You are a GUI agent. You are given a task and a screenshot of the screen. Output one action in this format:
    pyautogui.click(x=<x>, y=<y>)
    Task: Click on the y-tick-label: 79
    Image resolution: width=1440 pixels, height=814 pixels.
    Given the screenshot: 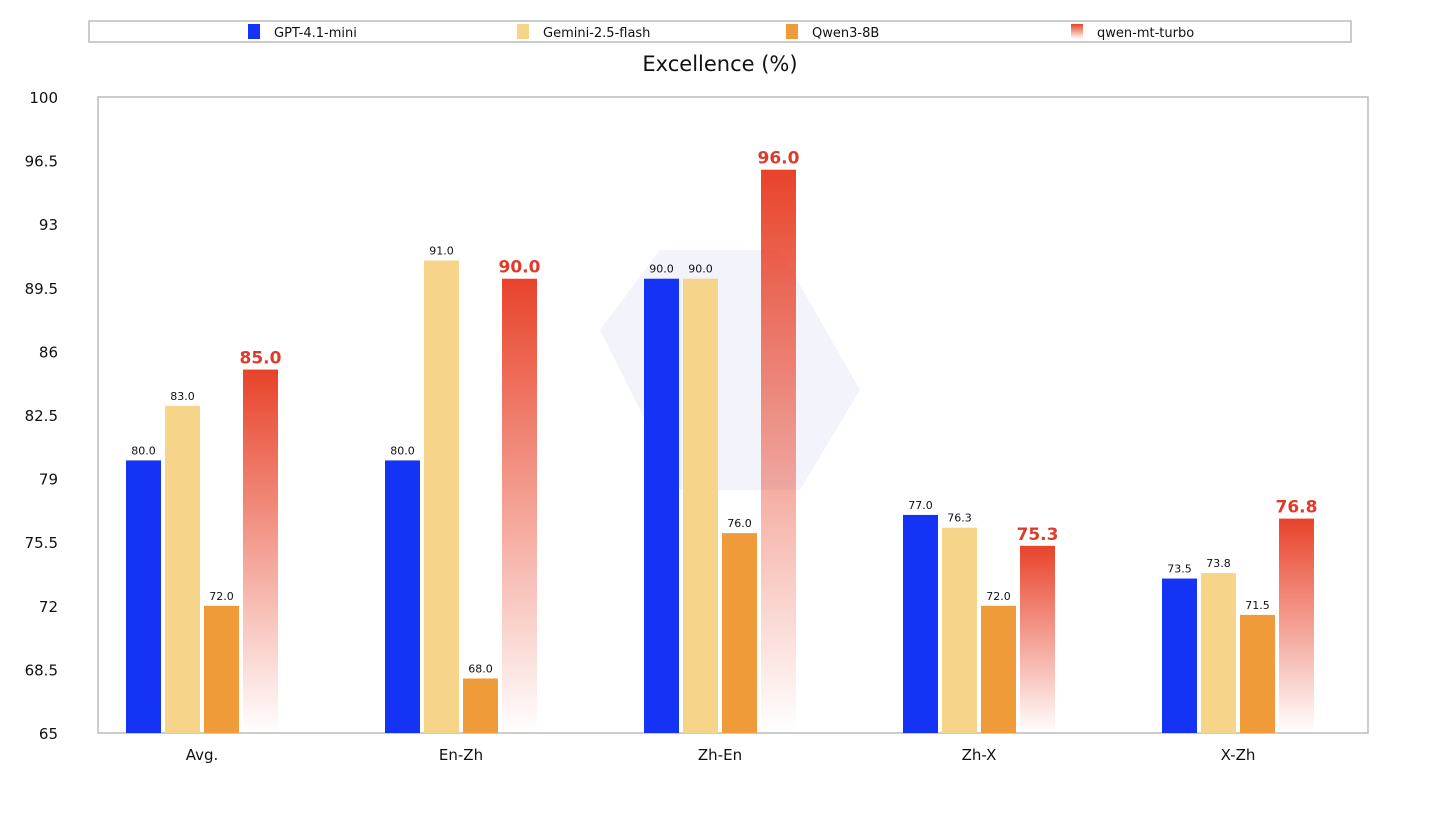 What is the action you would take?
    pyautogui.click(x=48, y=480)
    